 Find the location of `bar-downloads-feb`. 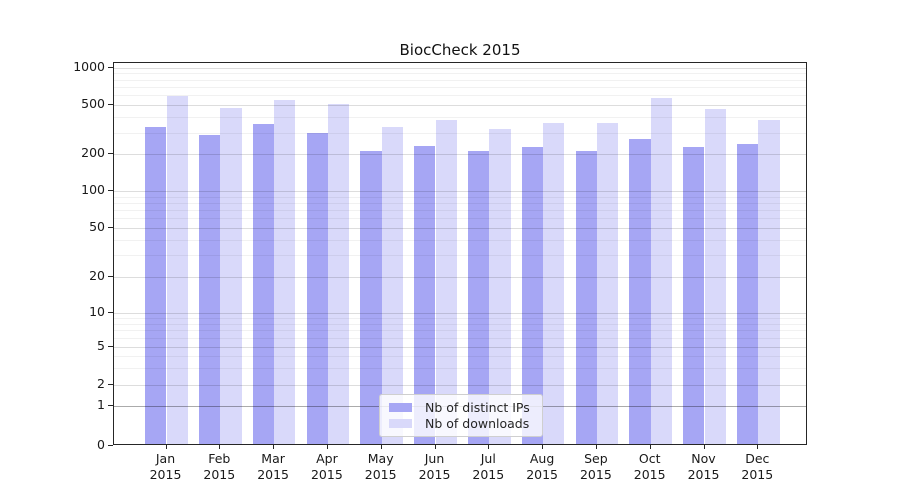

bar-downloads-feb is located at coordinates (231, 275).